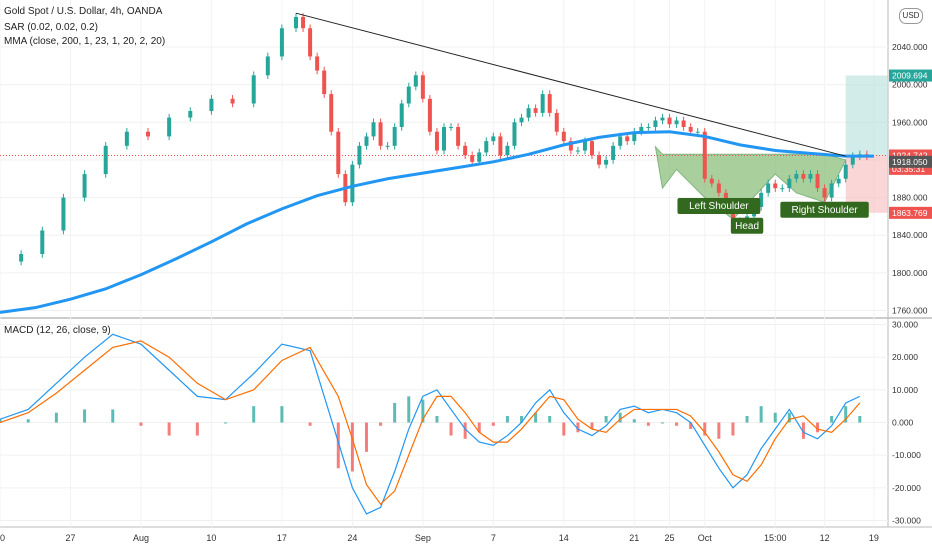 The image size is (932, 550). Describe the element at coordinates (564, 538) in the screenshot. I see `time-tick-label: 14` at that location.